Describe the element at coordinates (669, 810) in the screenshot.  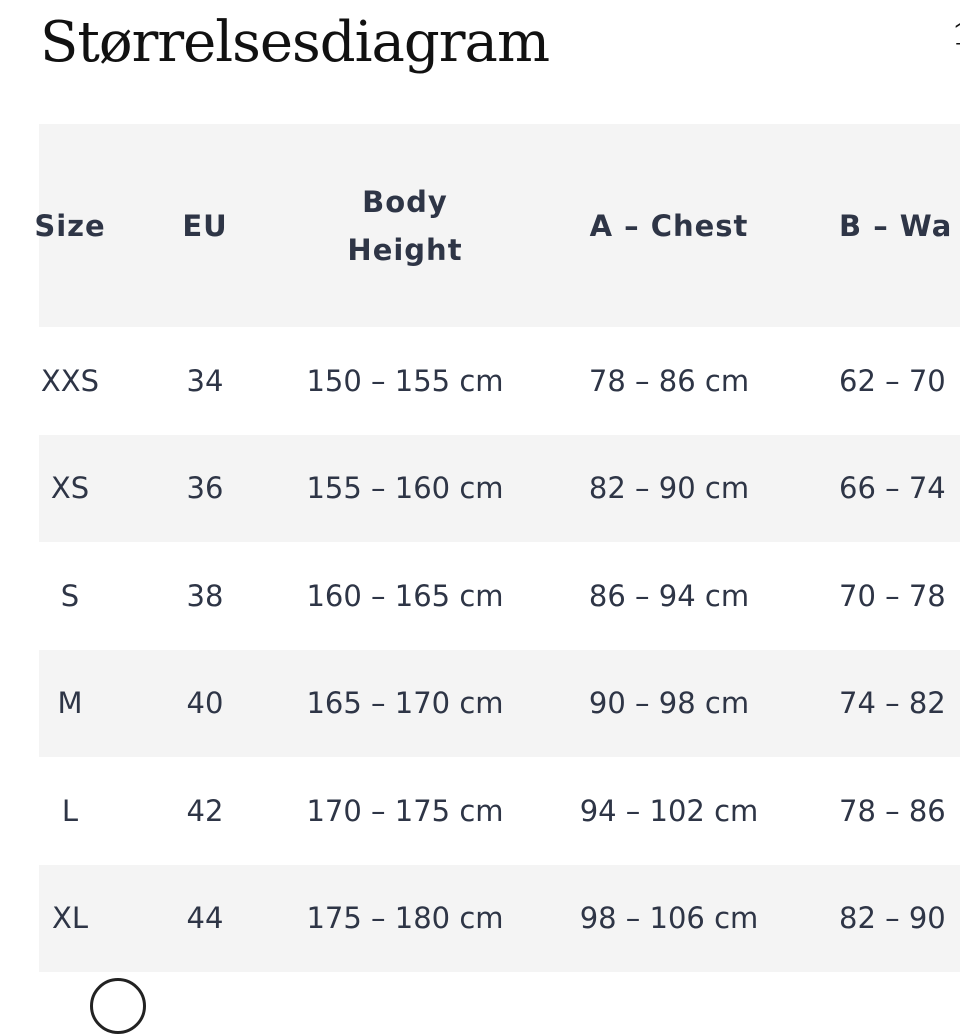
I see `table-cell: 94 – 102 cm` at that location.